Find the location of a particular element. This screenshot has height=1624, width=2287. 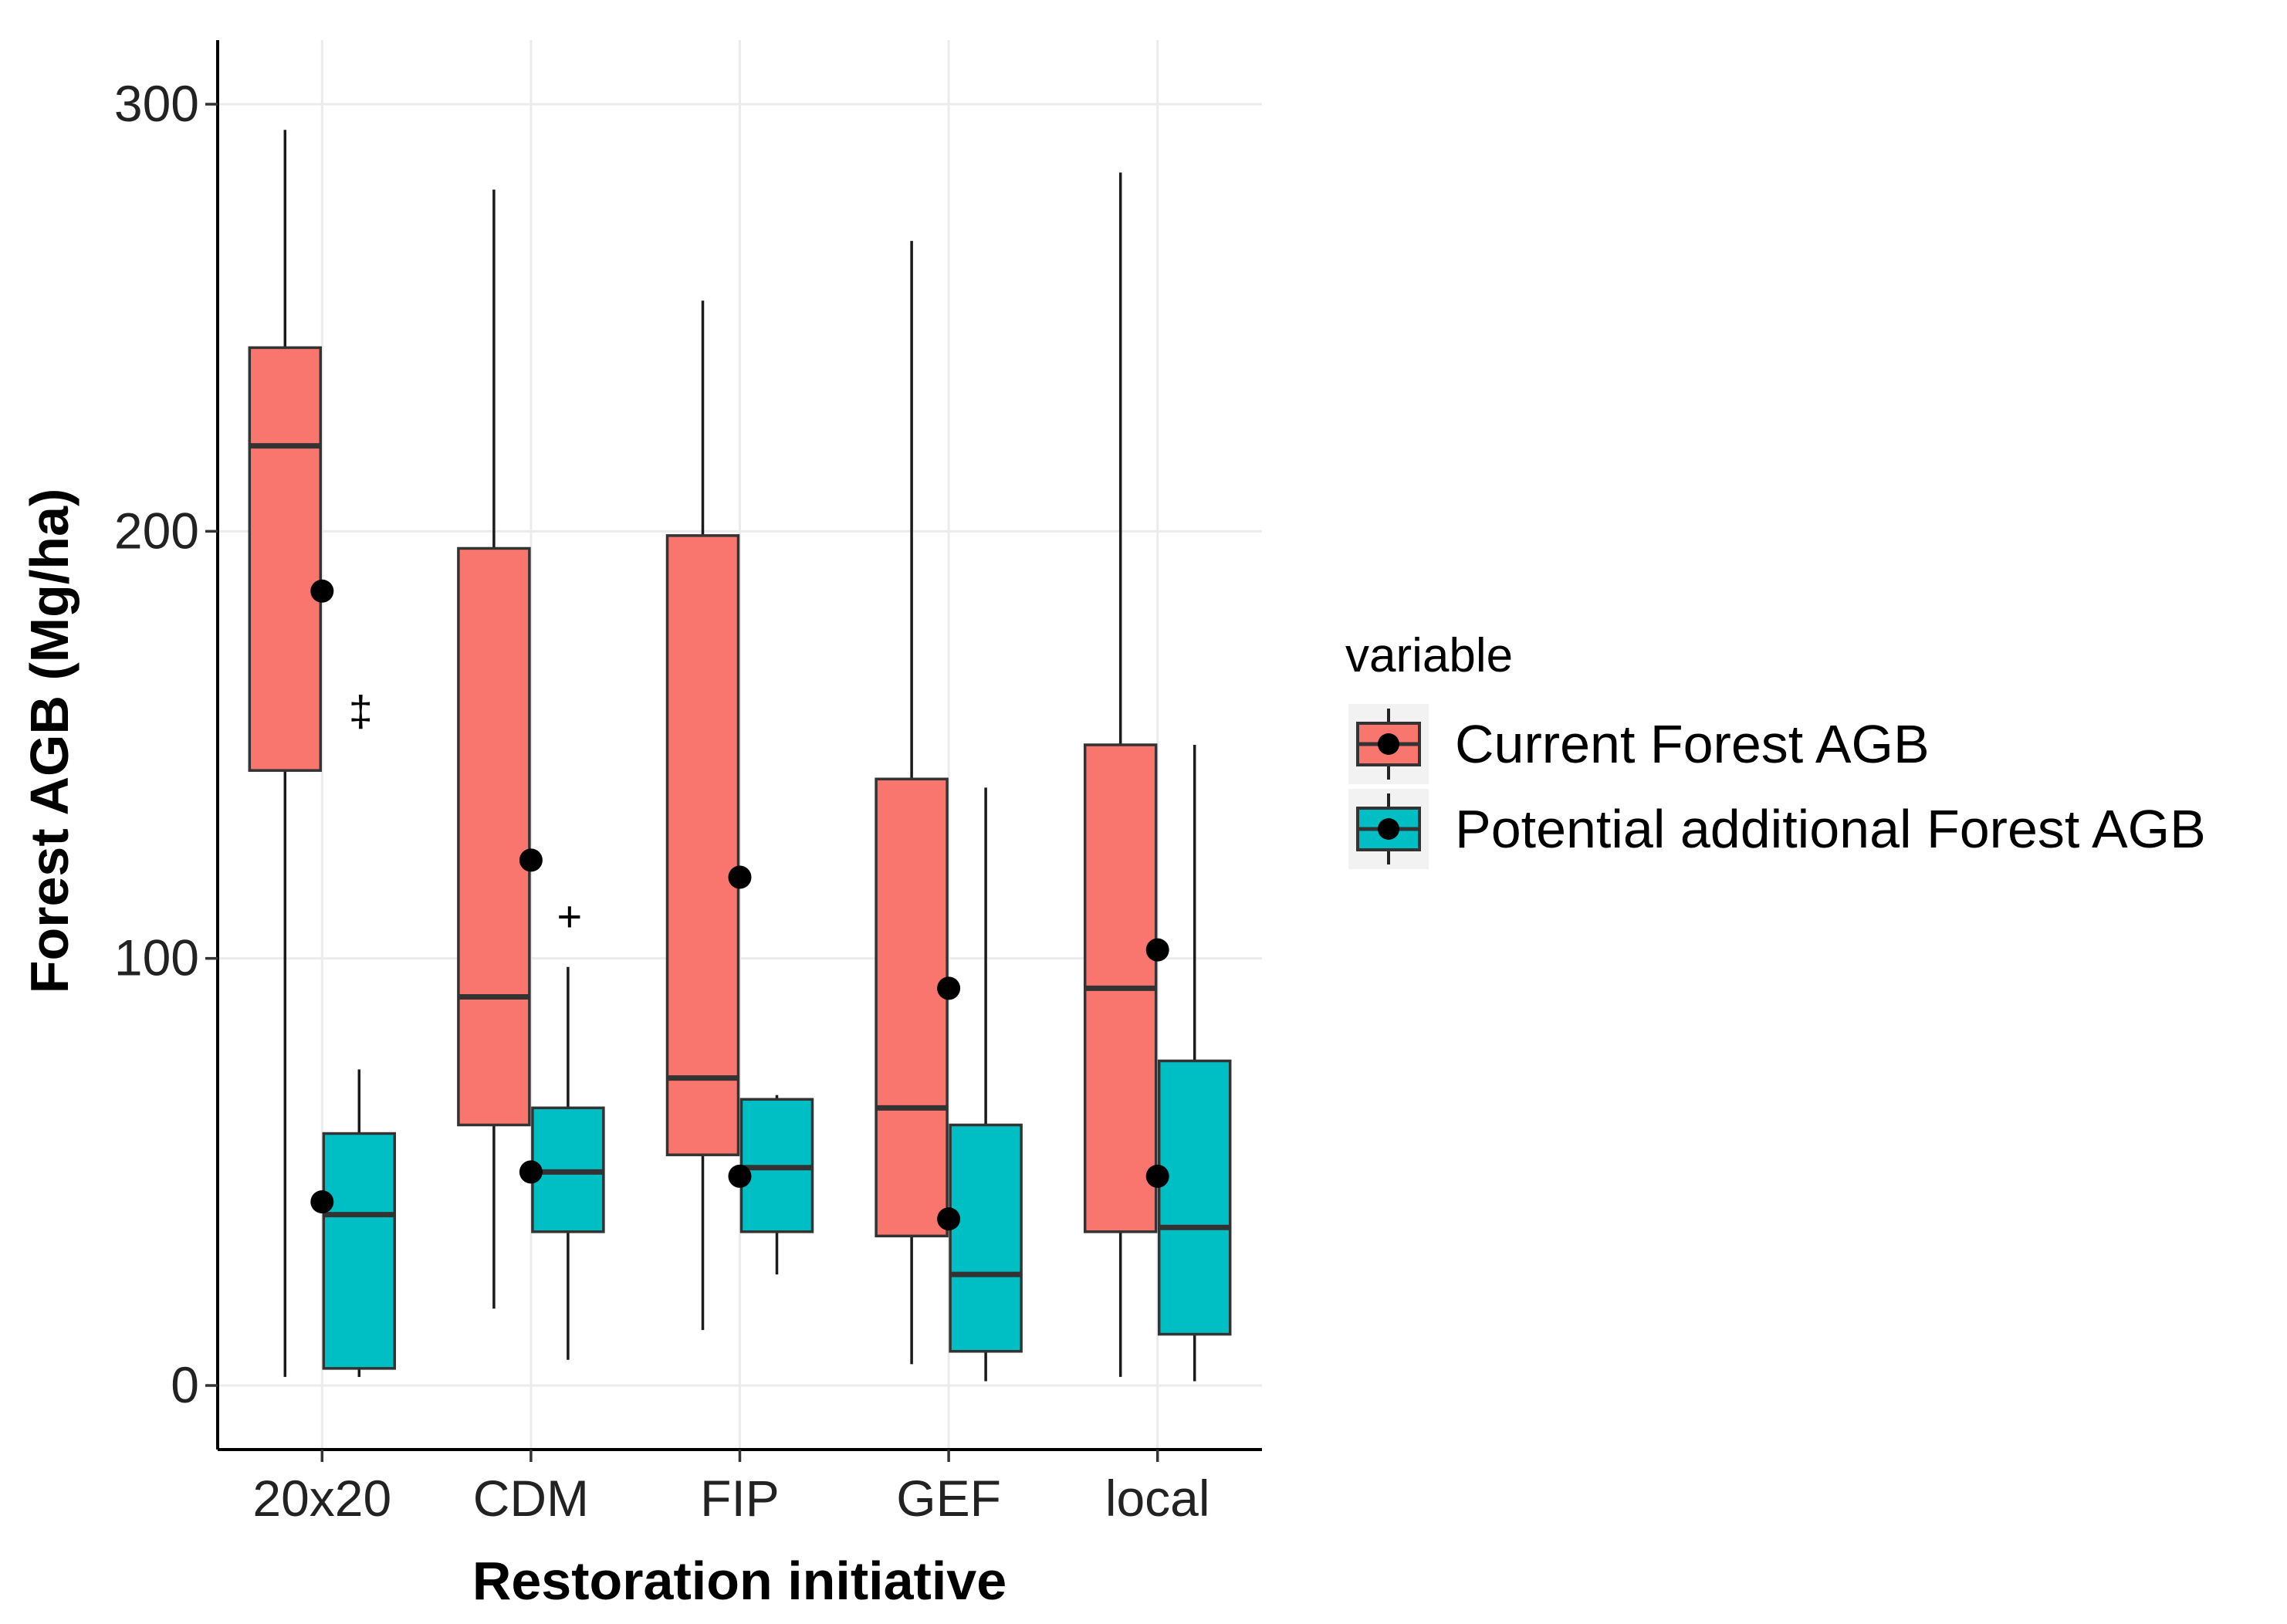

legend-item-current: Current Forest AGB is located at coordinates (1639, 744).